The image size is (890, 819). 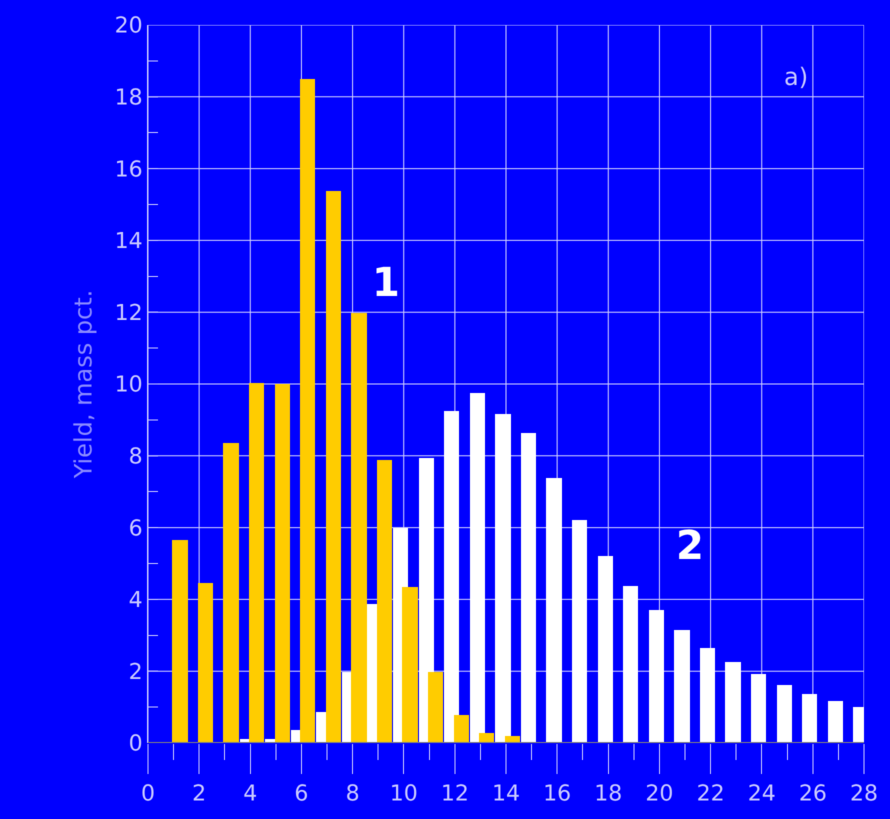 What do you see at coordinates (864, 793) in the screenshot?
I see `x-tick-label: 28` at bounding box center [864, 793].